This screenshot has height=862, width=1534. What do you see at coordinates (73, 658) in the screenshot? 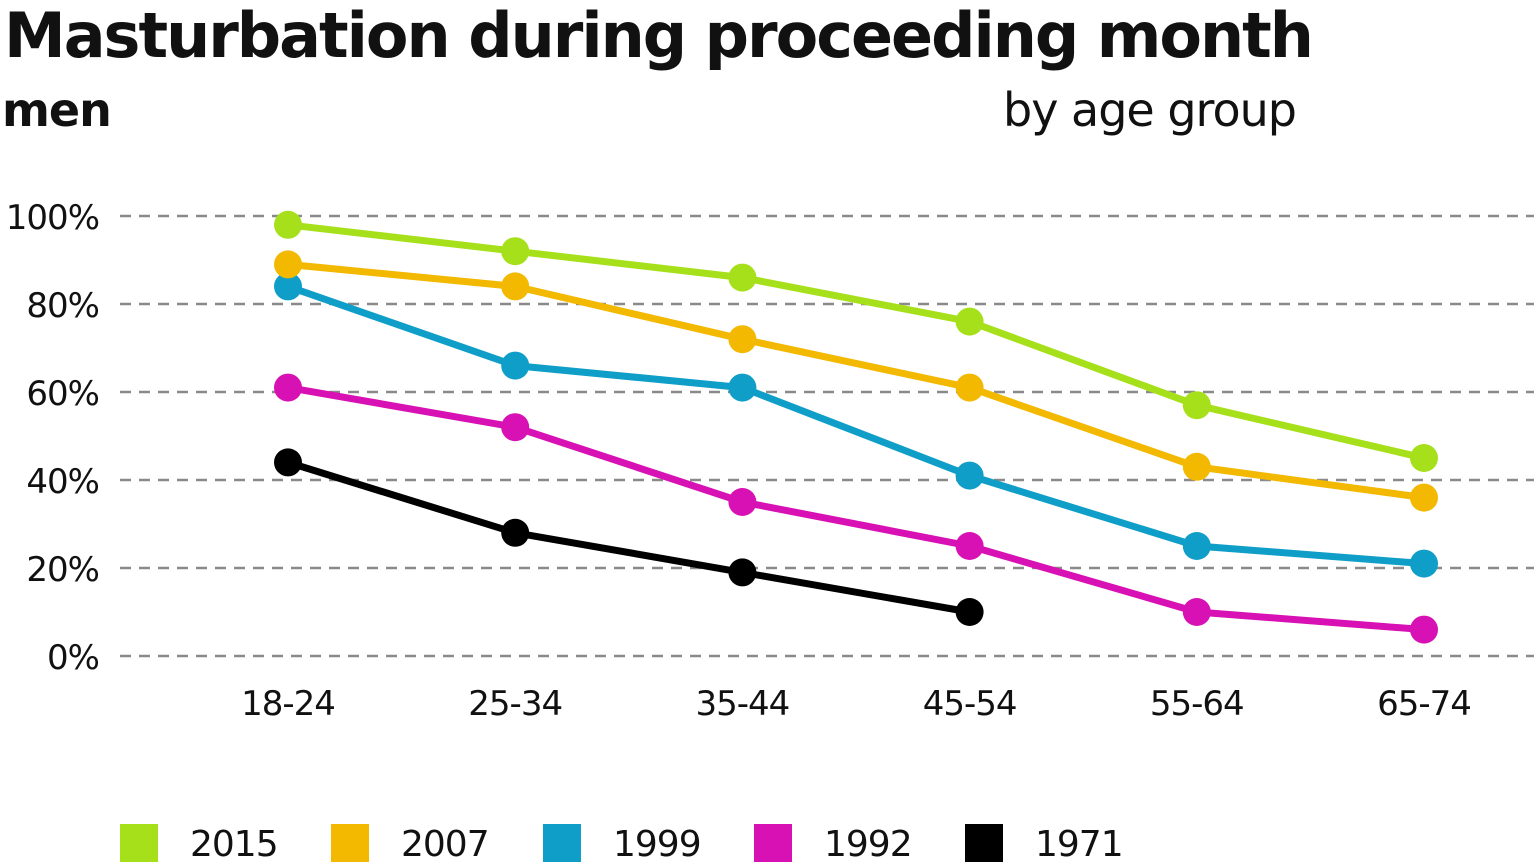
I see `y-tick-label: 0%` at bounding box center [73, 658].